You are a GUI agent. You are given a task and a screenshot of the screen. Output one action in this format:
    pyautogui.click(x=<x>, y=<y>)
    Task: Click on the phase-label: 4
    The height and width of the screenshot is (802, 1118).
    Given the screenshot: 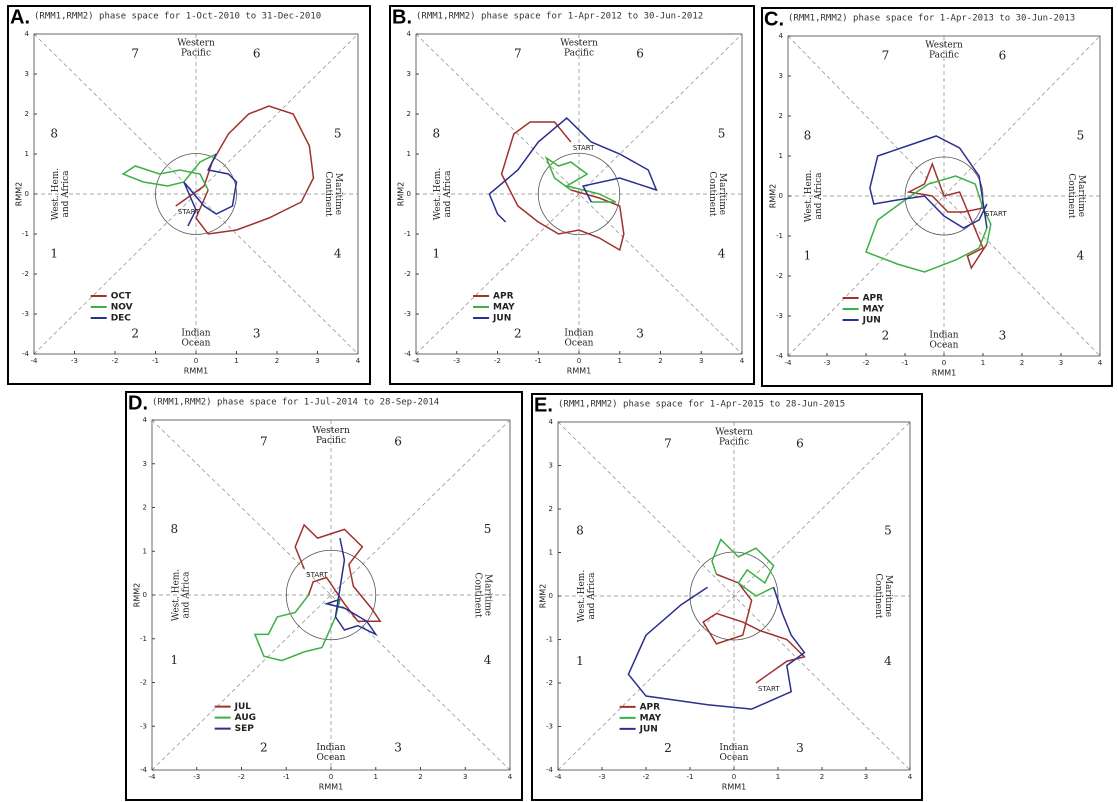 What is the action you would take?
    pyautogui.click(x=488, y=660)
    